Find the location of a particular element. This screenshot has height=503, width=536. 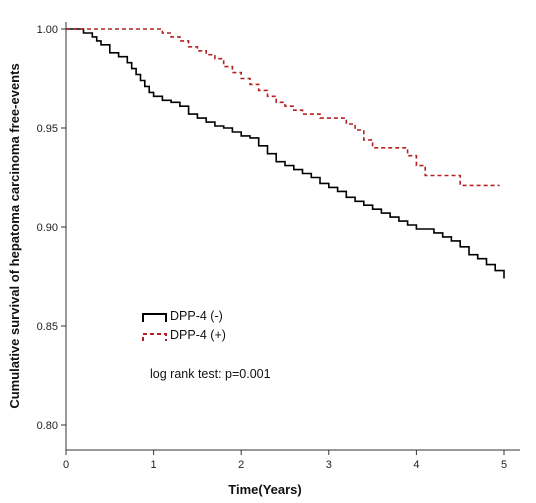

y-tick-label: 0.80 is located at coordinates (47, 426).